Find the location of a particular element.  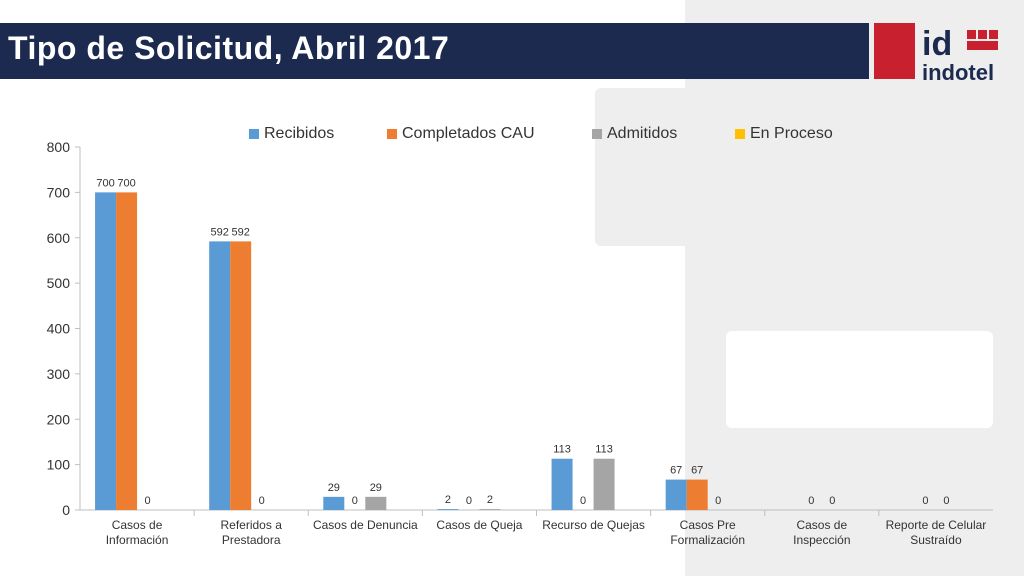

legend-label: Recibidos is located at coordinates (299, 133).